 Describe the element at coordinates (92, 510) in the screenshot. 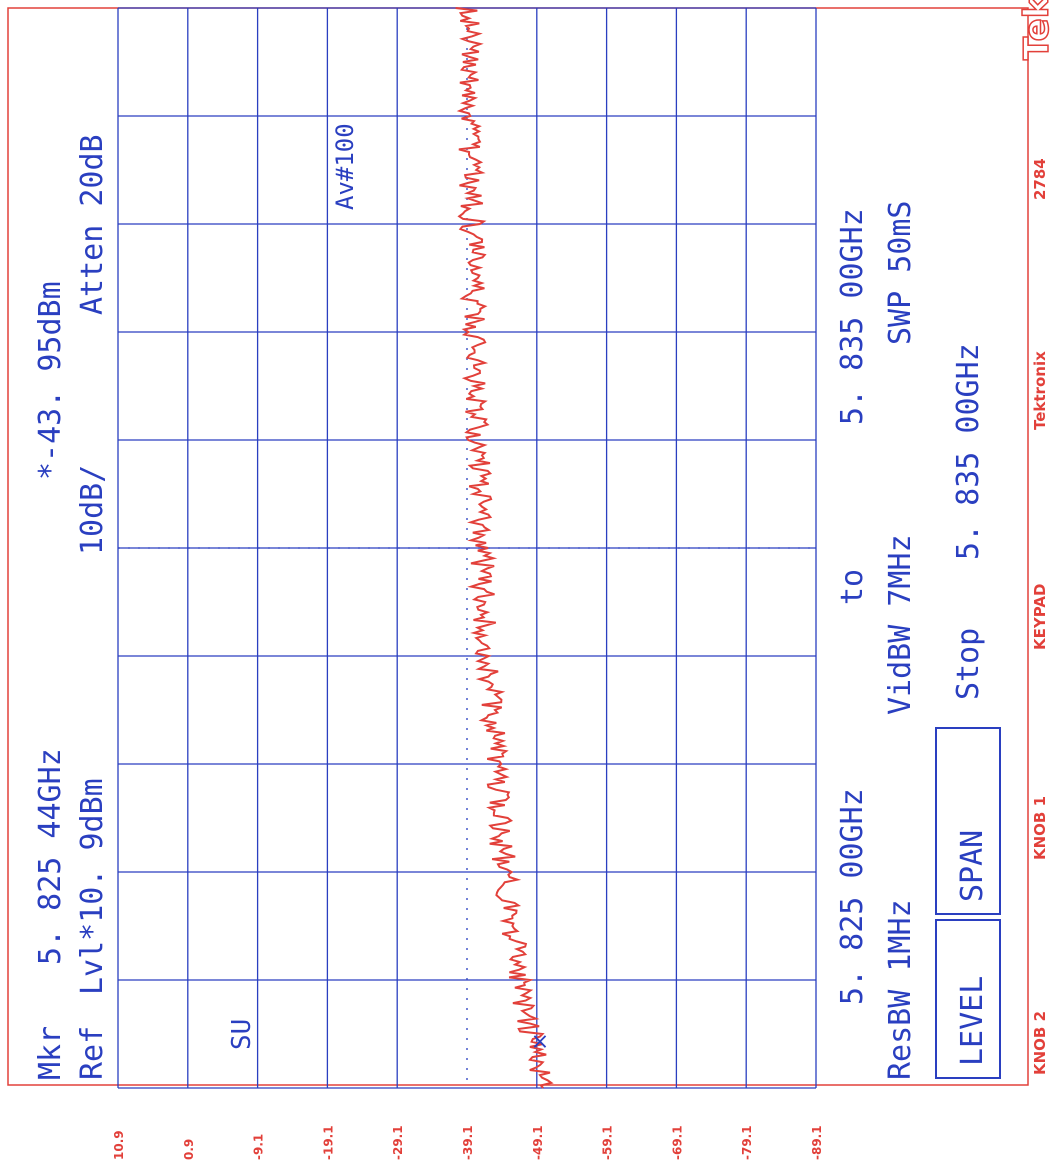

I see `scale-per-division: 10dB/` at that location.